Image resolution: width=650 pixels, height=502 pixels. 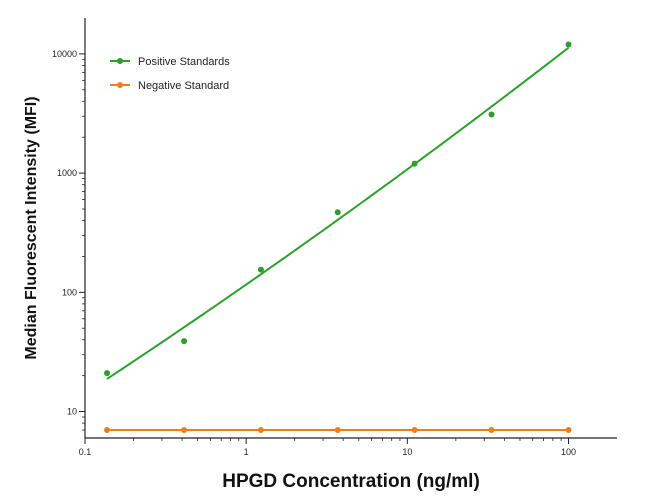 What do you see at coordinates (67, 173) in the screenshot?
I see `y-tick-label: 1000` at bounding box center [67, 173].